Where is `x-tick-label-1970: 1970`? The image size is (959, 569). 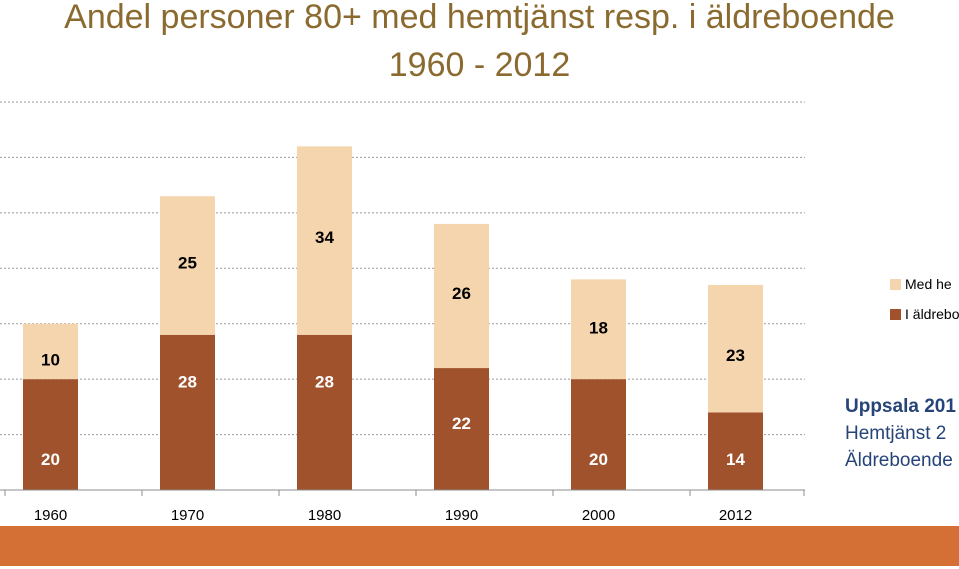
x-tick-label-1970: 1970 is located at coordinates (187, 515).